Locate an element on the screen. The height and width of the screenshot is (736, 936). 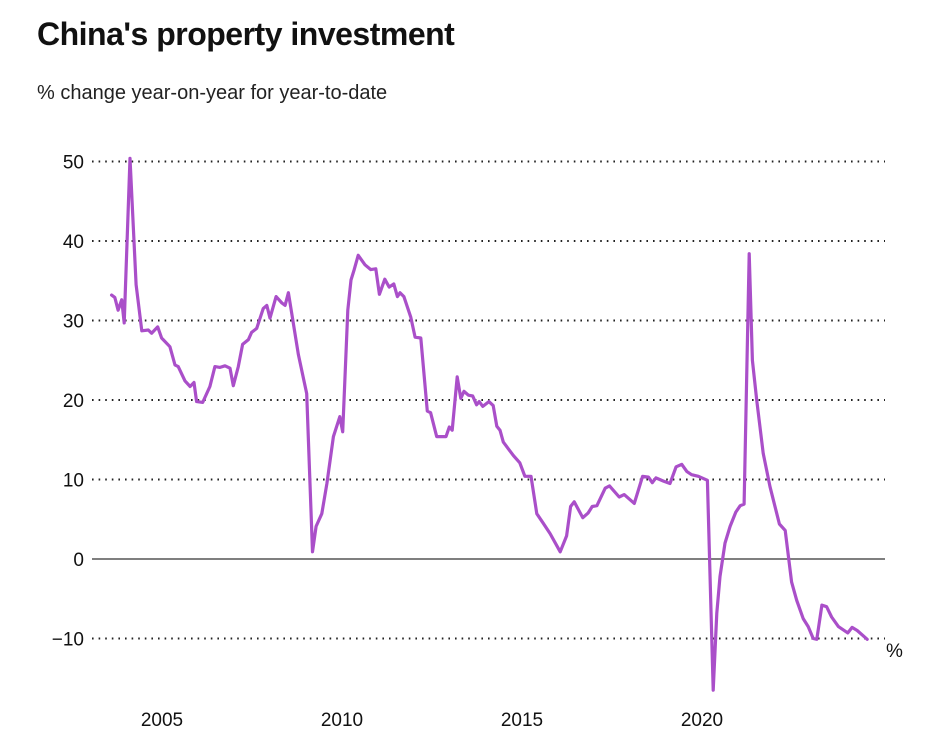
y-axis: 50 40 30 20 10 0 −10 is located at coordinates (68, 402).